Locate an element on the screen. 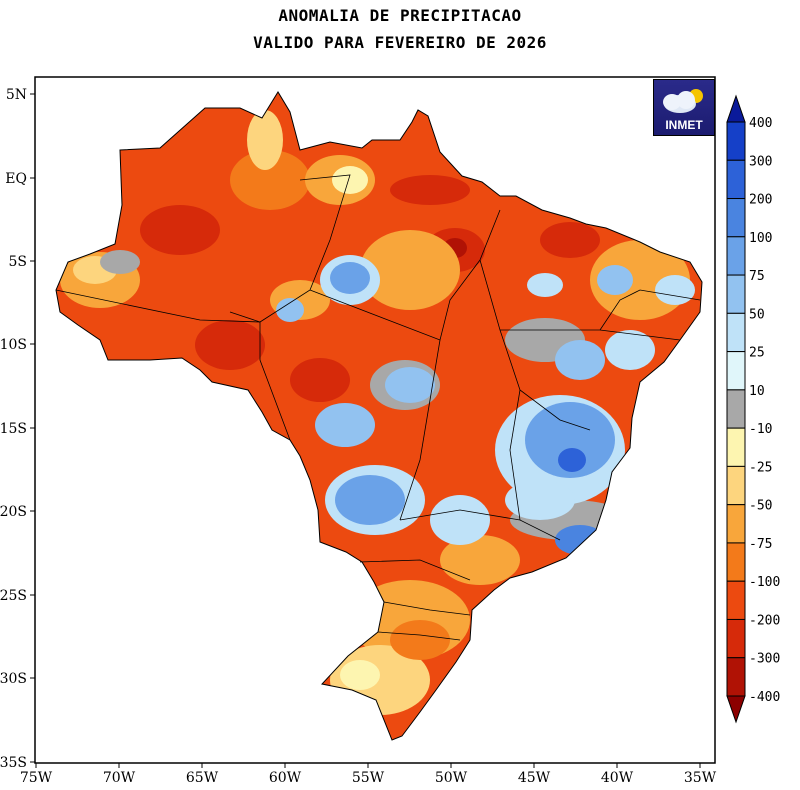 The image size is (800, 790). y-tick-label: 10S is located at coordinates (13, 345).